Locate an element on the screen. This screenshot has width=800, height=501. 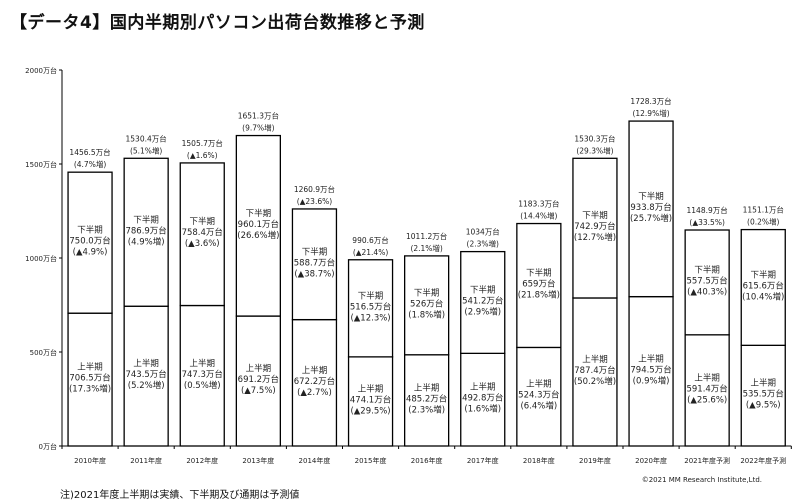
segment-value-label: 960.1万台 is located at coordinates (258, 224).